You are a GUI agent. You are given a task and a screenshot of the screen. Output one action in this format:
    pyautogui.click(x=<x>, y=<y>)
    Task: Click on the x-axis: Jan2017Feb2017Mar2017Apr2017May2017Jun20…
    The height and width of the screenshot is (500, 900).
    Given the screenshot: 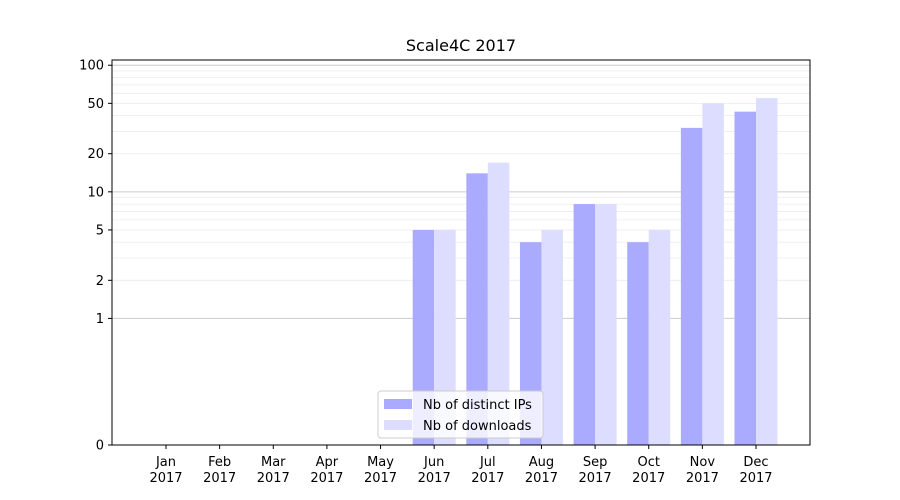 What is the action you would take?
    pyautogui.click(x=461, y=465)
    